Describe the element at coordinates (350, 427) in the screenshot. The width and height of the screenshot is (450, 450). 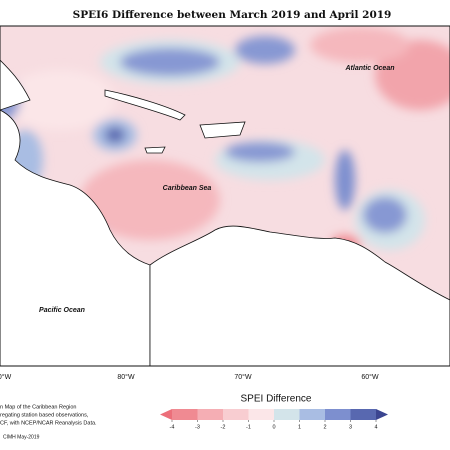
I see `colorbar-tick-label: 3` at that location.